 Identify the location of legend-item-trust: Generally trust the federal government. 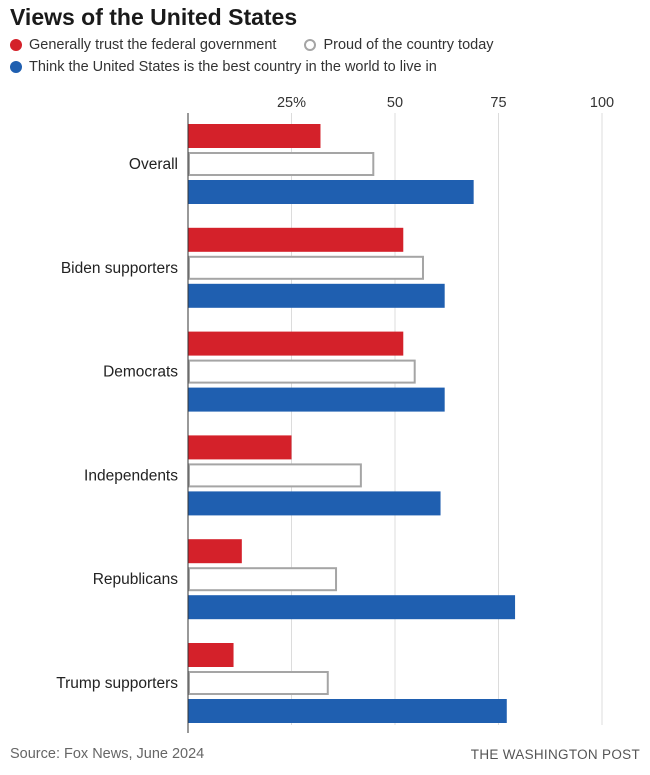
(143, 45).